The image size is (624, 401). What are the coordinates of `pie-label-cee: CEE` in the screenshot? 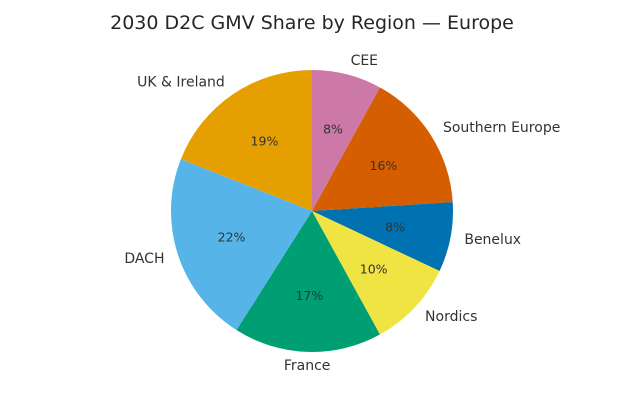 It's located at (364, 61).